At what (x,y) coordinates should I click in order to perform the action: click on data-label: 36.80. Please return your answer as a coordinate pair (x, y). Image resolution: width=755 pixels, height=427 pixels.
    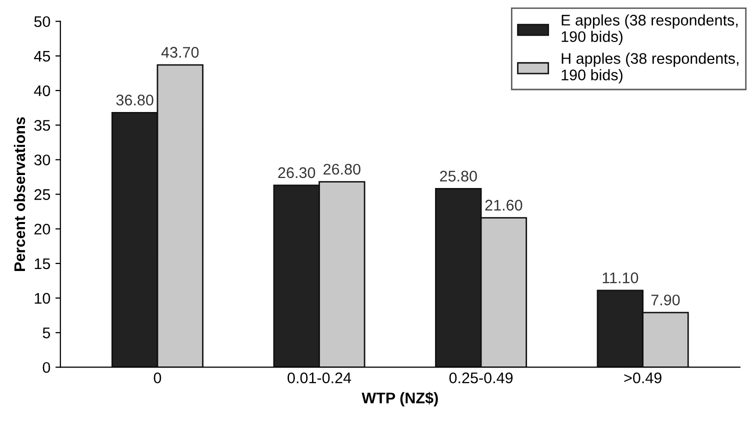
    Looking at the image, I should click on (135, 100).